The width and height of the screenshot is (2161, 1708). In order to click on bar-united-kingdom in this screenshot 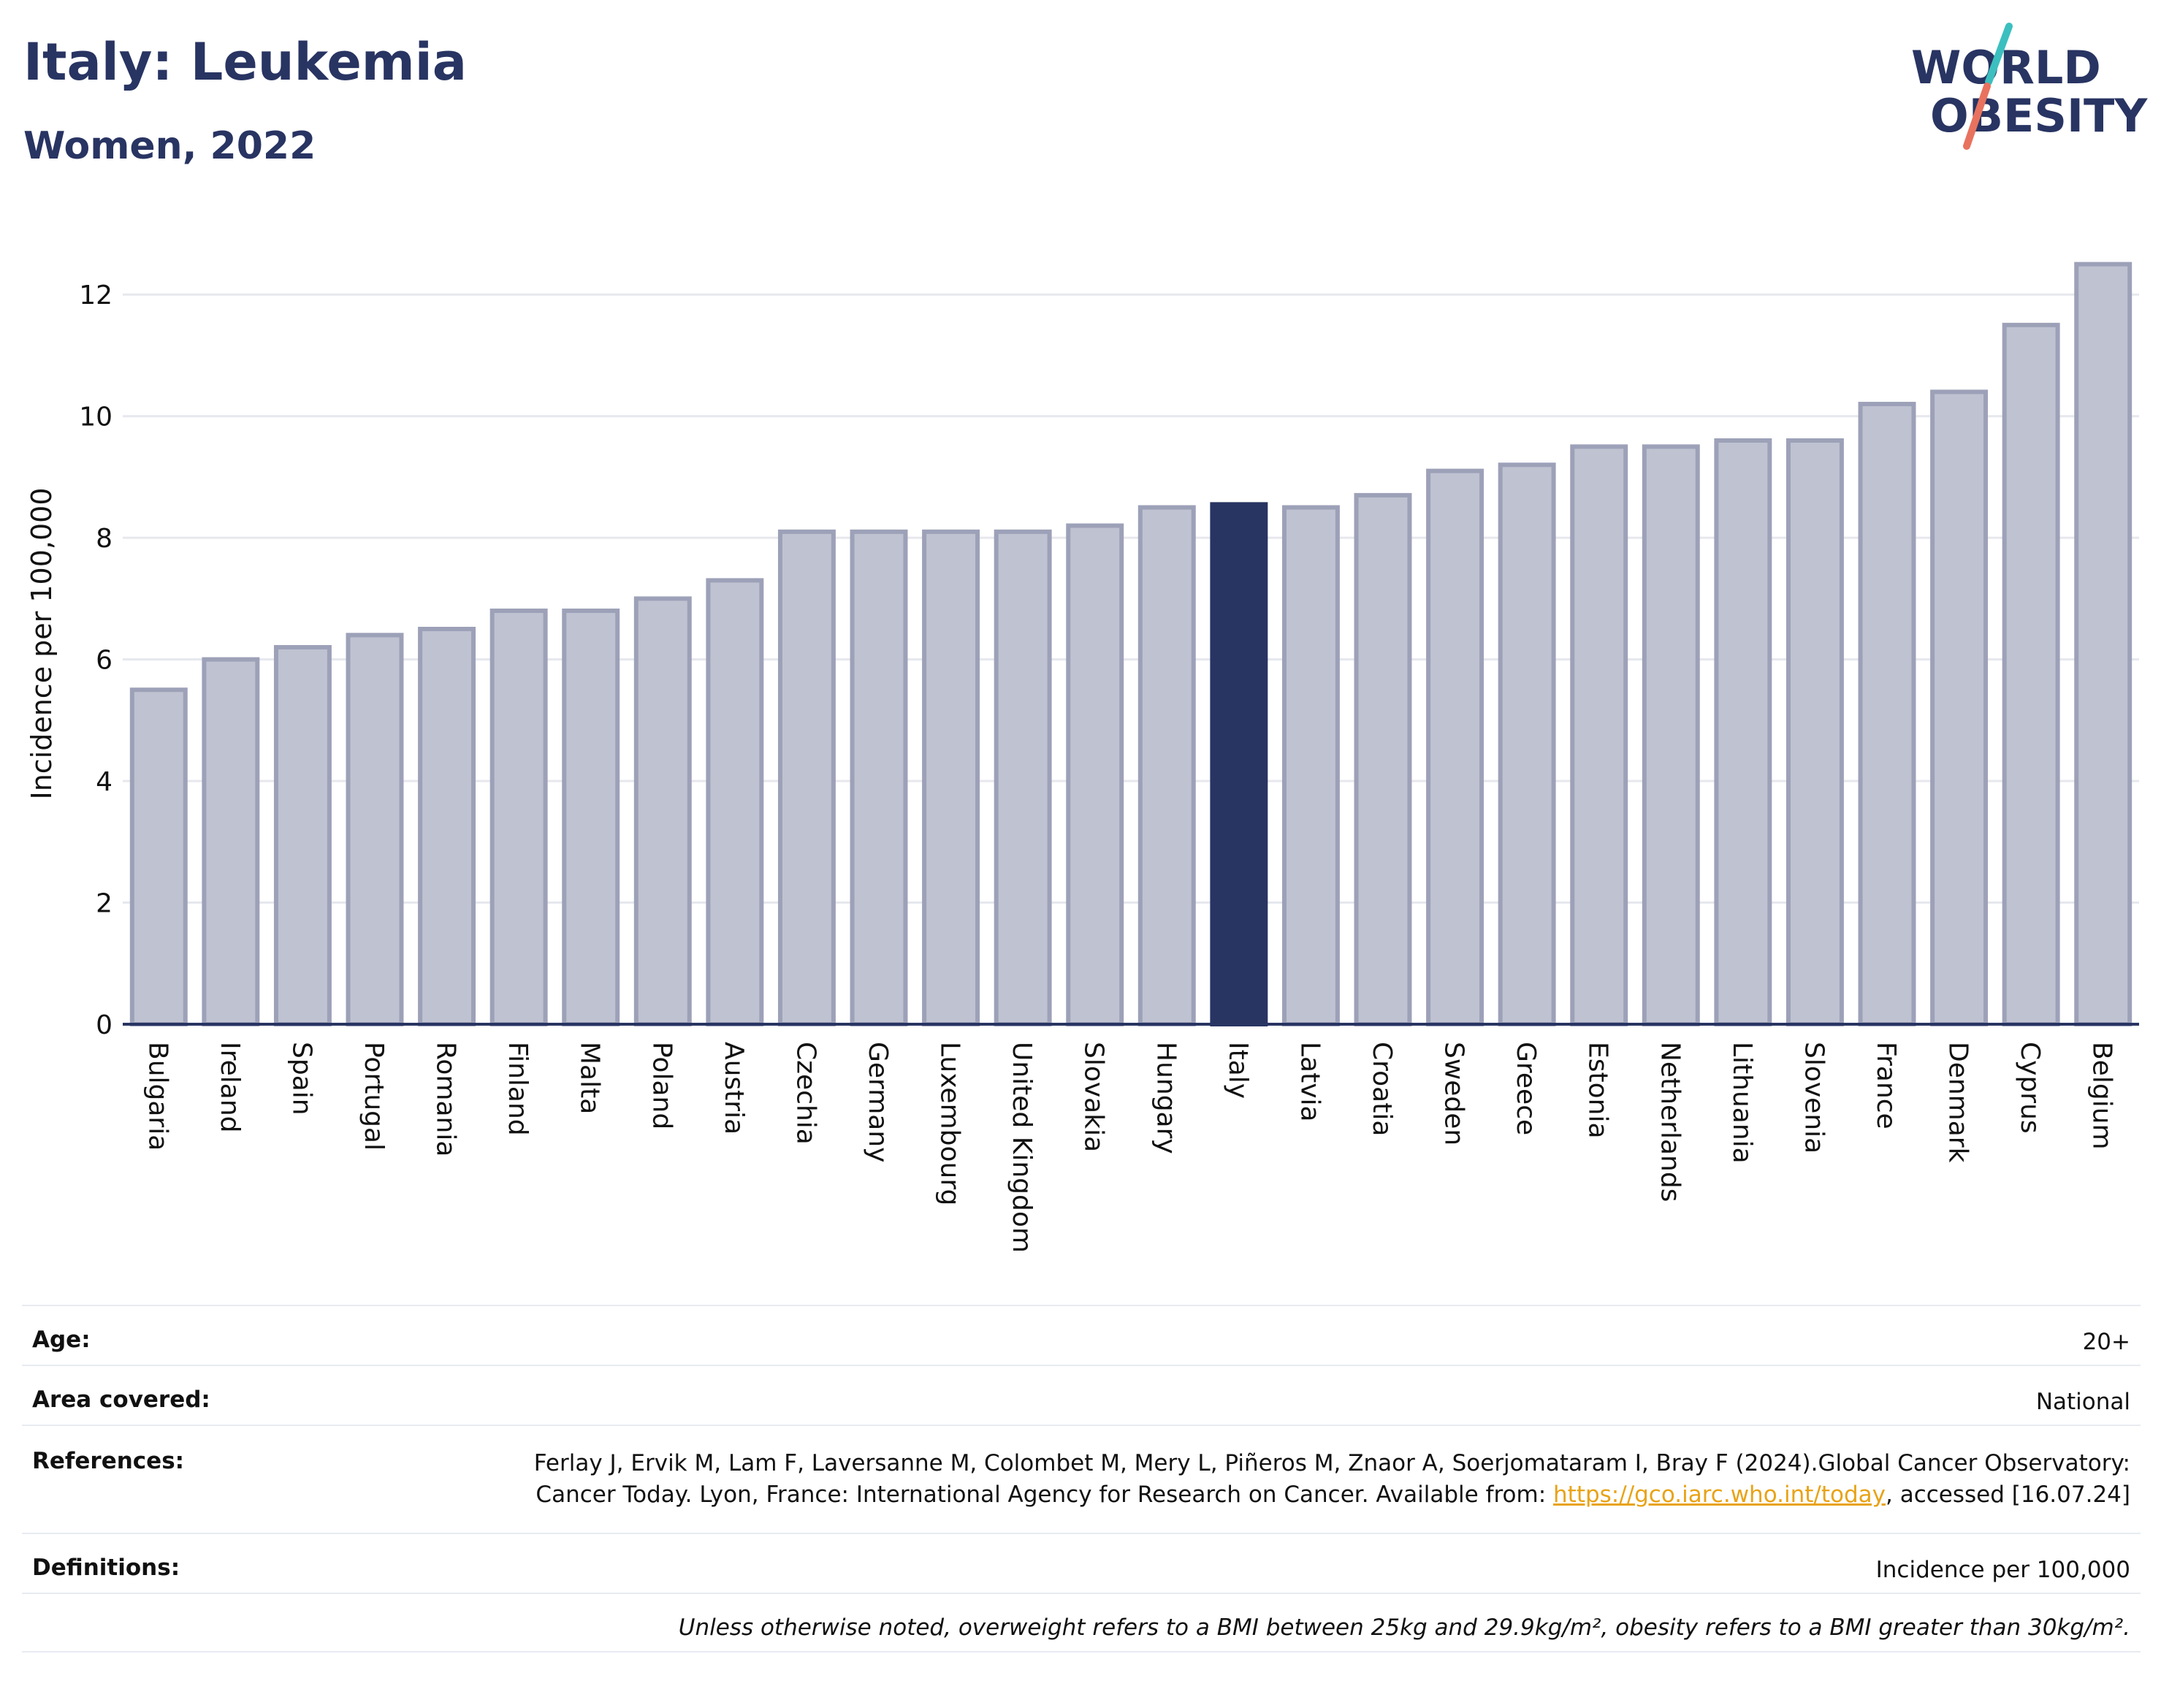, I will do `click(1023, 778)`.